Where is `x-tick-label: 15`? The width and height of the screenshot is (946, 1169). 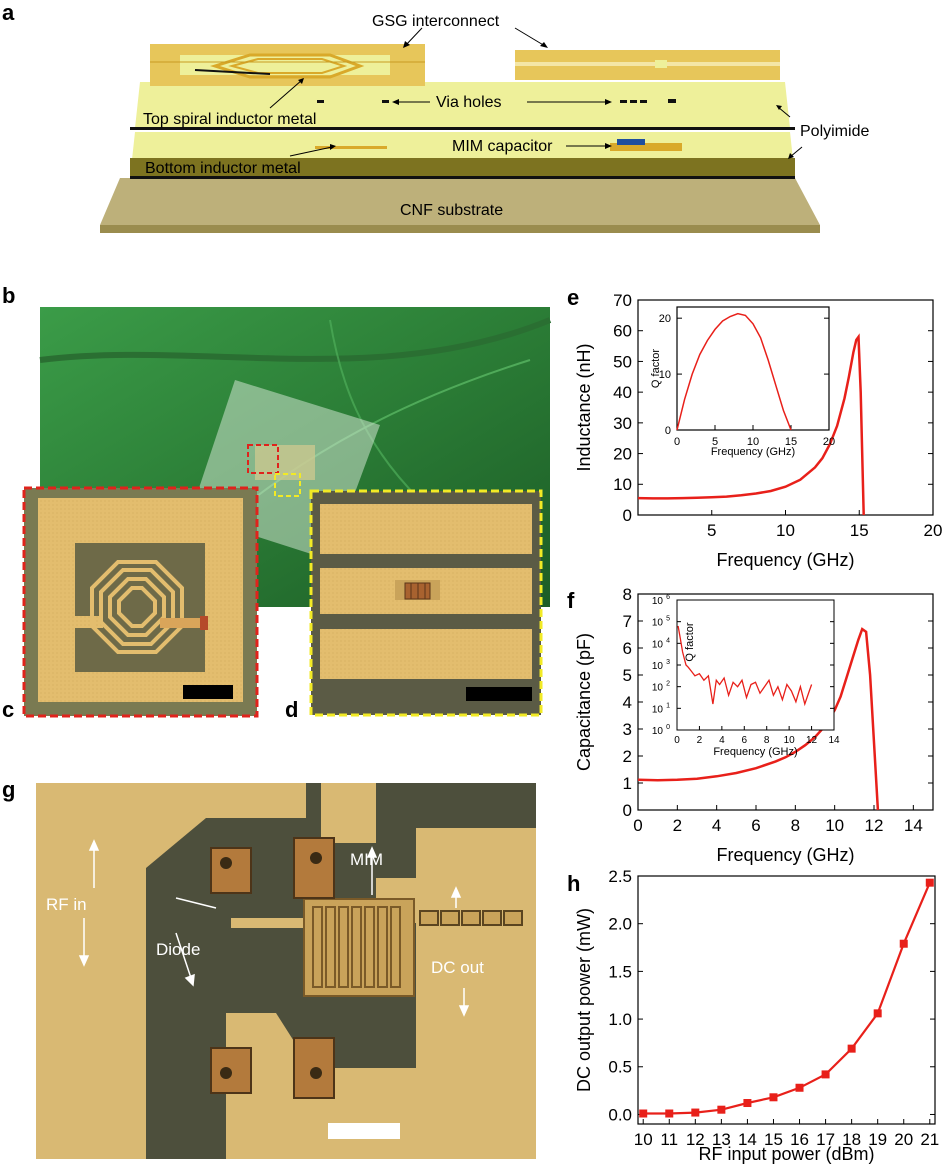 x-tick-label: 15 is located at coordinates (791, 442).